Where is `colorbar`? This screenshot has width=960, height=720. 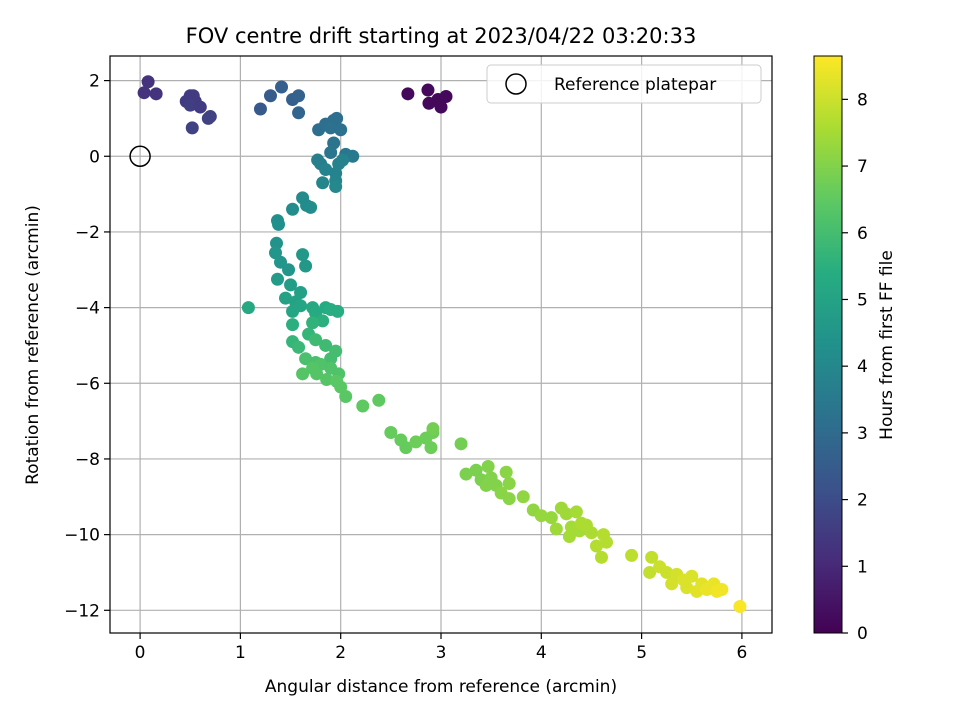
colorbar is located at coordinates (828, 344).